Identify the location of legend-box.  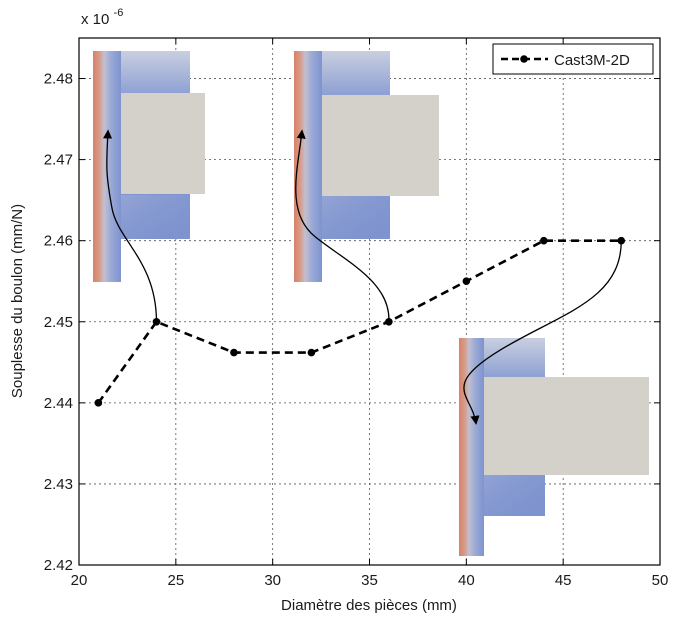
(573, 59).